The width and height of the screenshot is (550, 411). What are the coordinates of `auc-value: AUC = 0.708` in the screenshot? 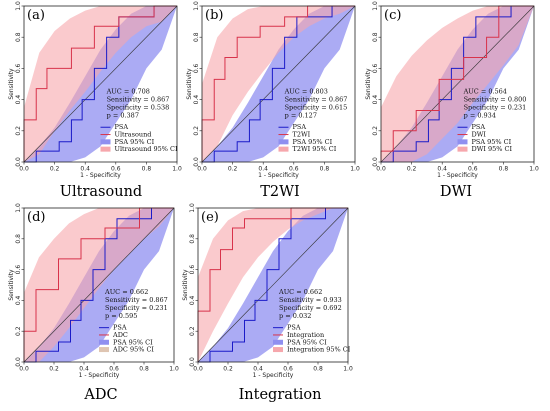 It's located at (128, 91).